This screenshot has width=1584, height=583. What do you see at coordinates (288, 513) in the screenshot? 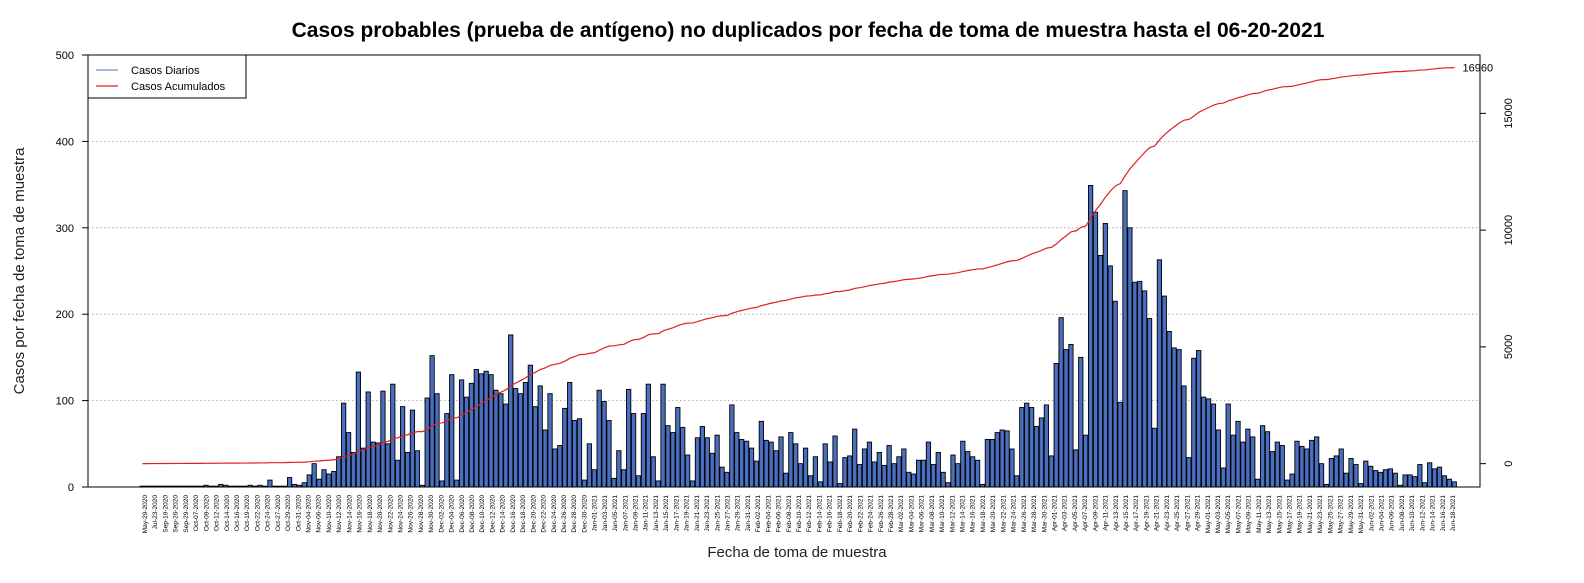
I see `x-tick-label: Oct-29-2020` at bounding box center [288, 513].